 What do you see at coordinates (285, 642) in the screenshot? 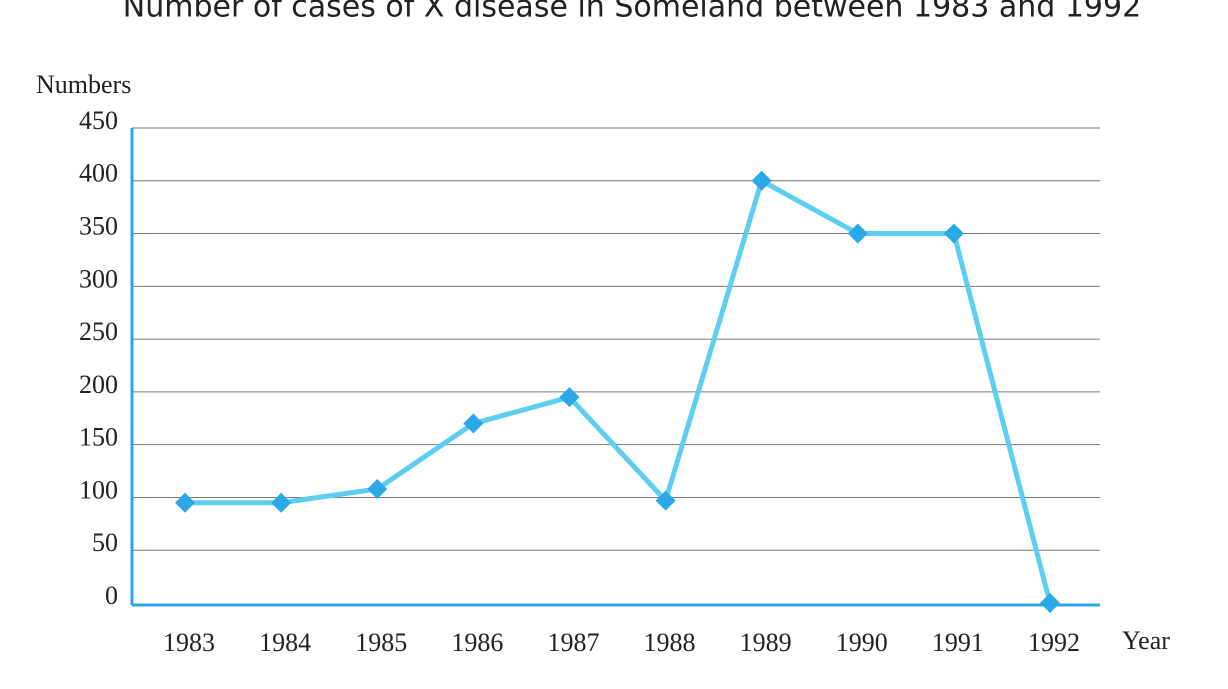
I see `x-tick-label: 1984` at bounding box center [285, 642].